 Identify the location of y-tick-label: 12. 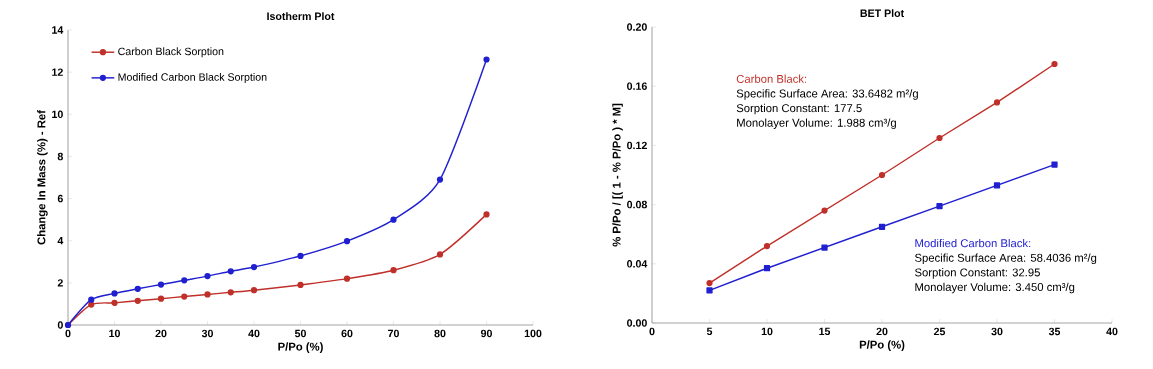
(57, 72).